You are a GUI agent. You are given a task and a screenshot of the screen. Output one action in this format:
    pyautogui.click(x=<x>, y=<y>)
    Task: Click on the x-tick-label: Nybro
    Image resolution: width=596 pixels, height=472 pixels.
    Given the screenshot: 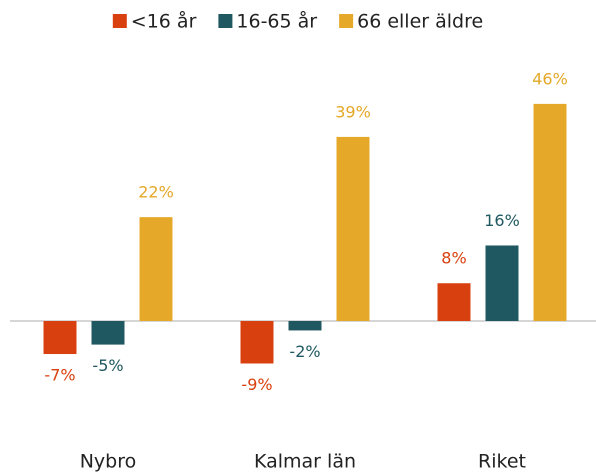 What is the action you would take?
    pyautogui.click(x=108, y=461)
    